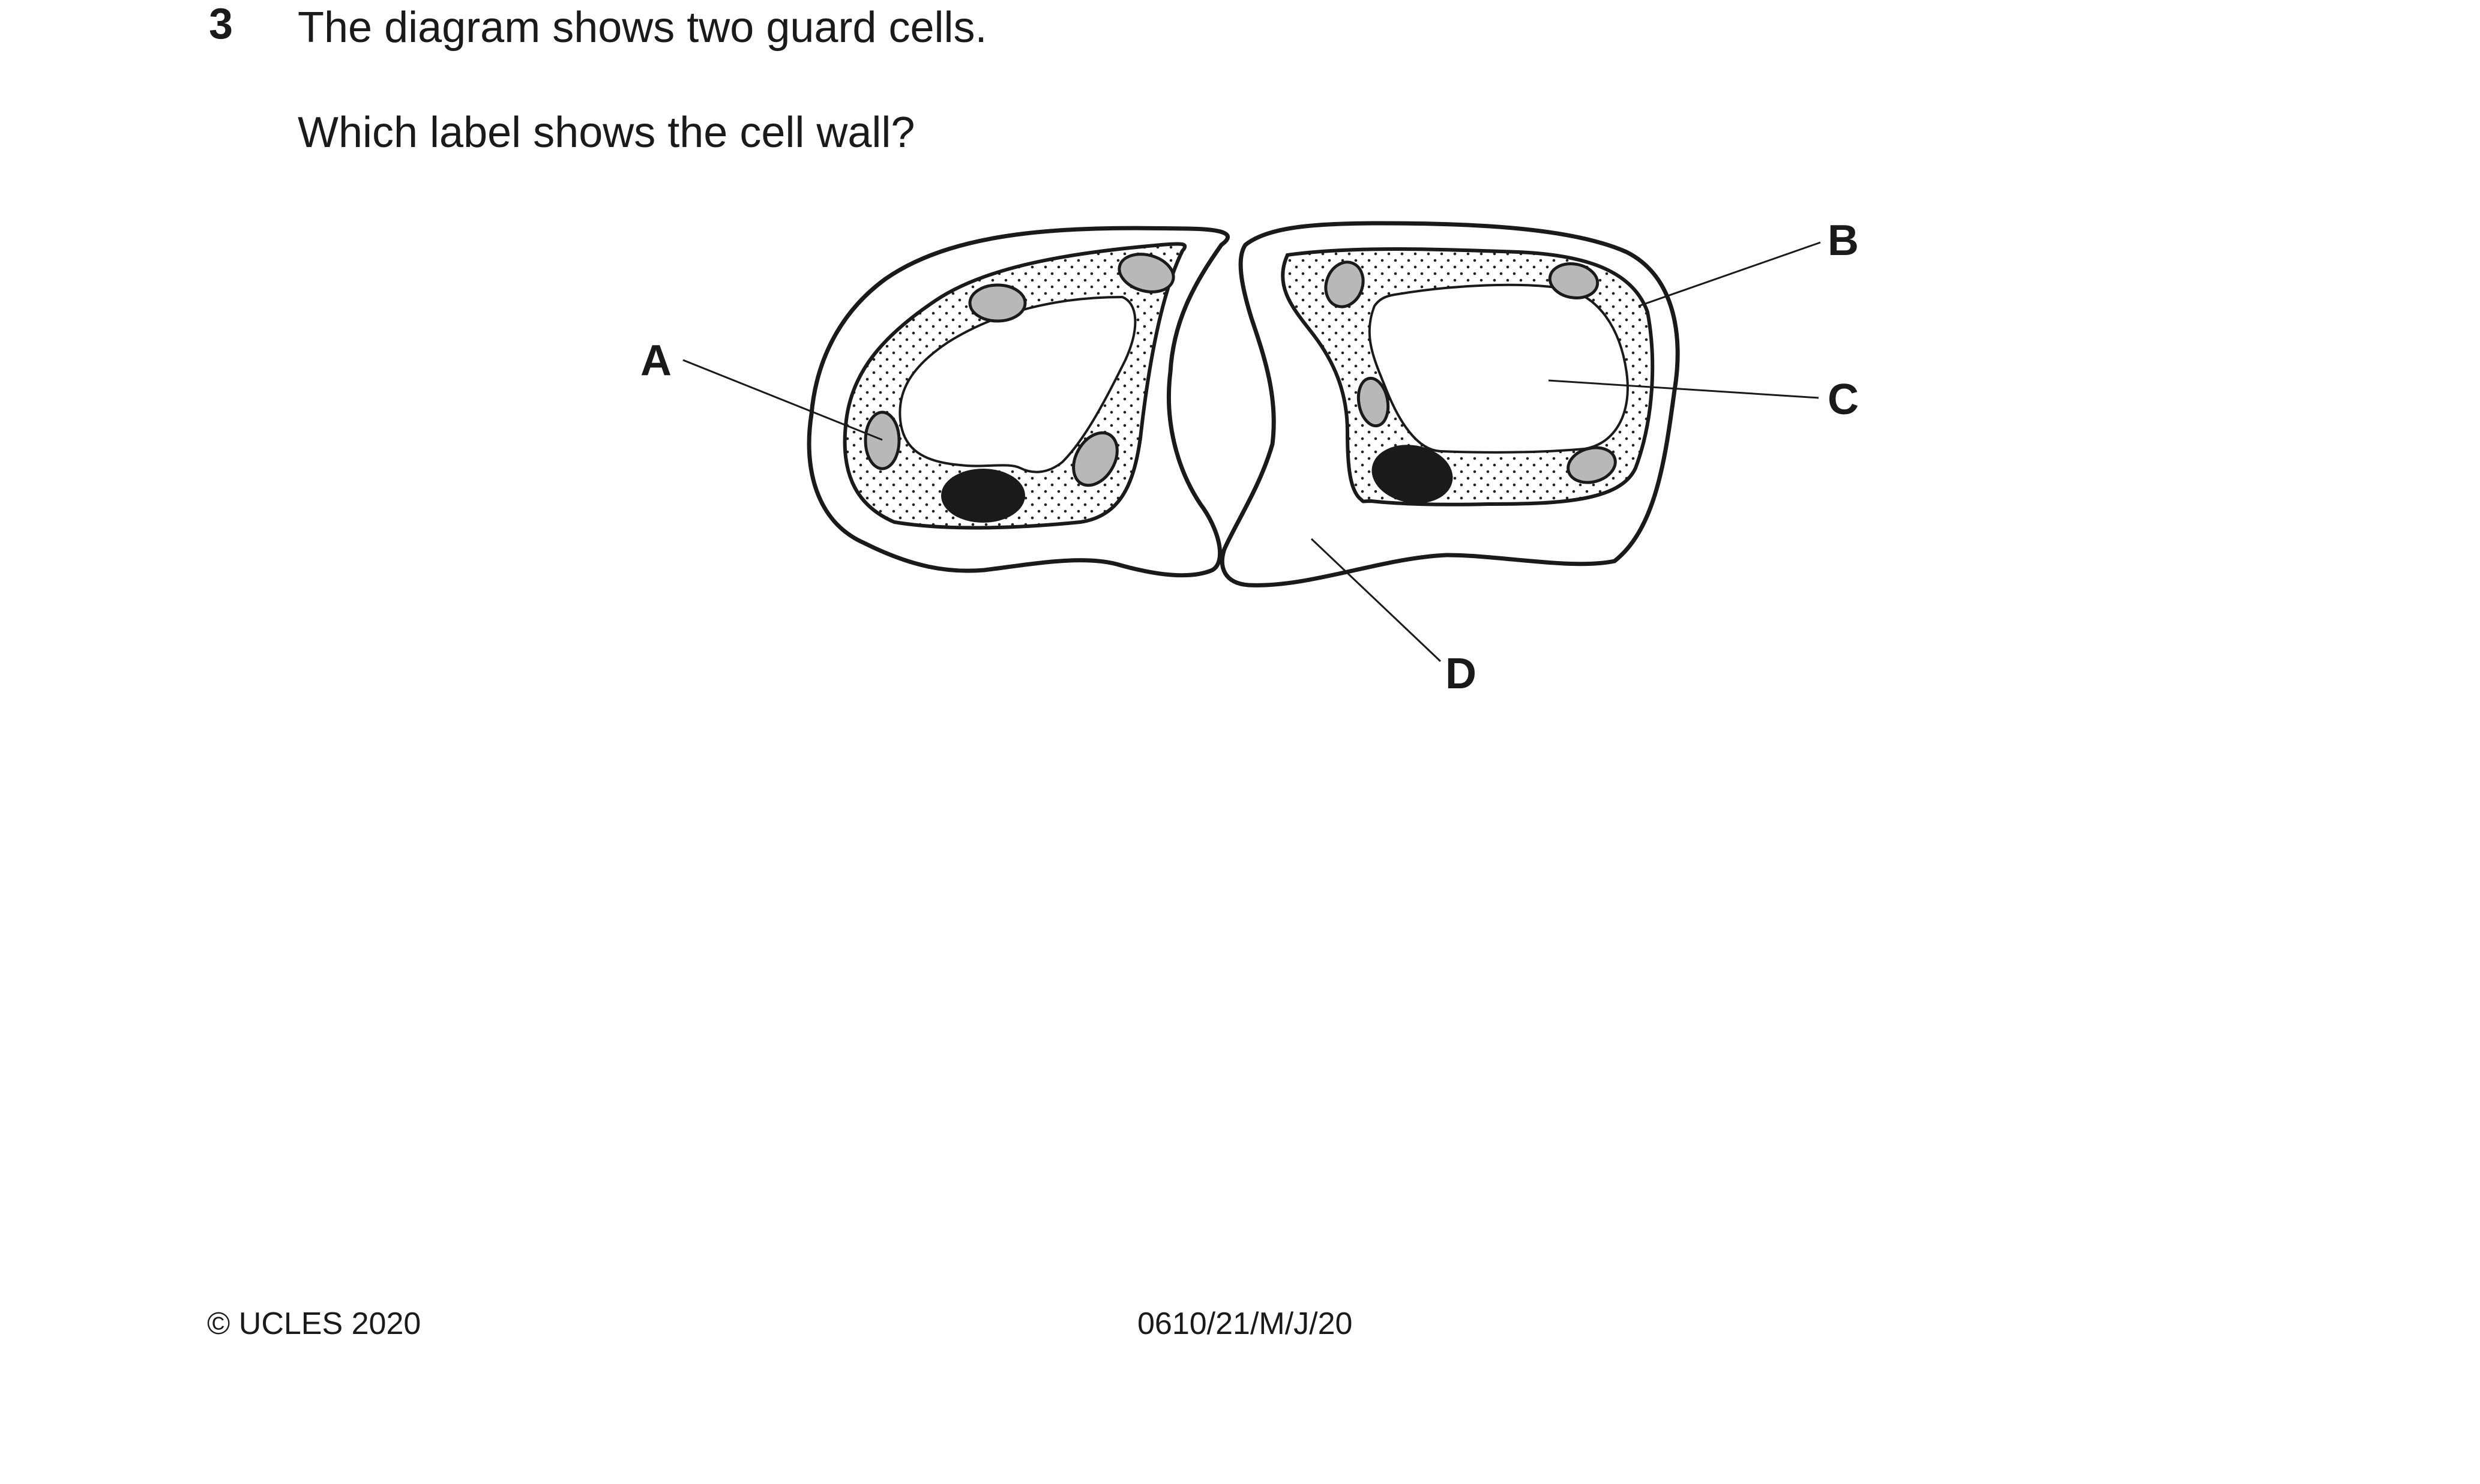  What do you see at coordinates (606, 133) in the screenshot?
I see `question-prompt: Which label shows the cell wall?` at bounding box center [606, 133].